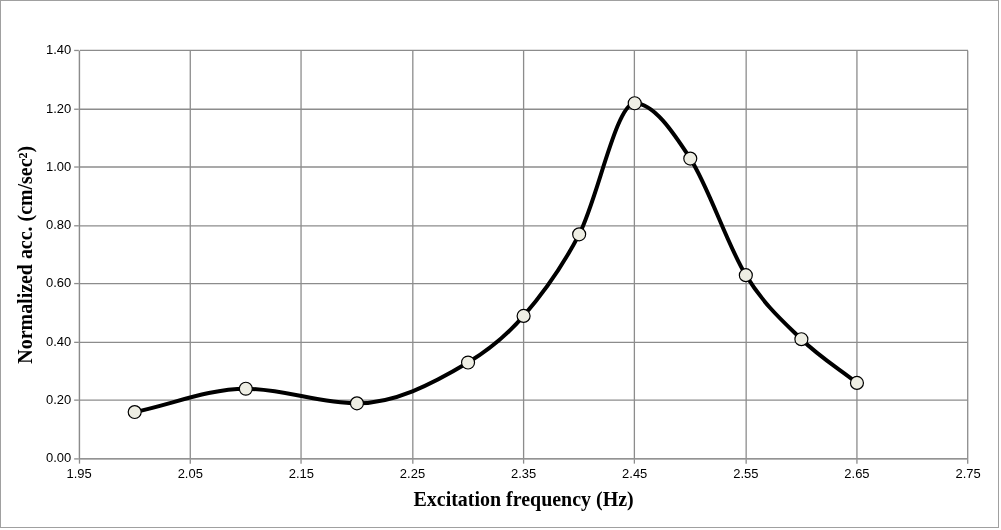 The image size is (1001, 530). What do you see at coordinates (58, 341) in the screenshot?
I see `y-tick-label: 0.40` at bounding box center [58, 341].